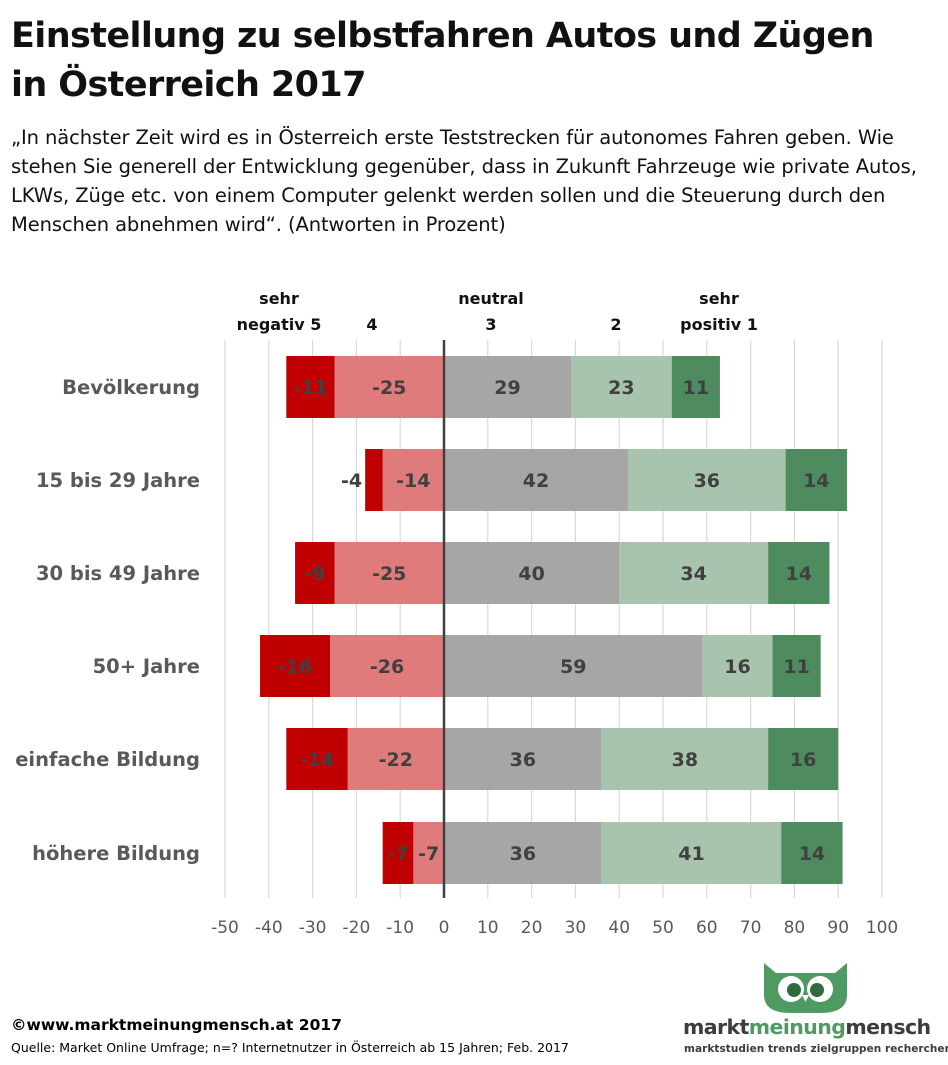  I want to click on logo-word-meinung: meinung, so click(797, 1027).